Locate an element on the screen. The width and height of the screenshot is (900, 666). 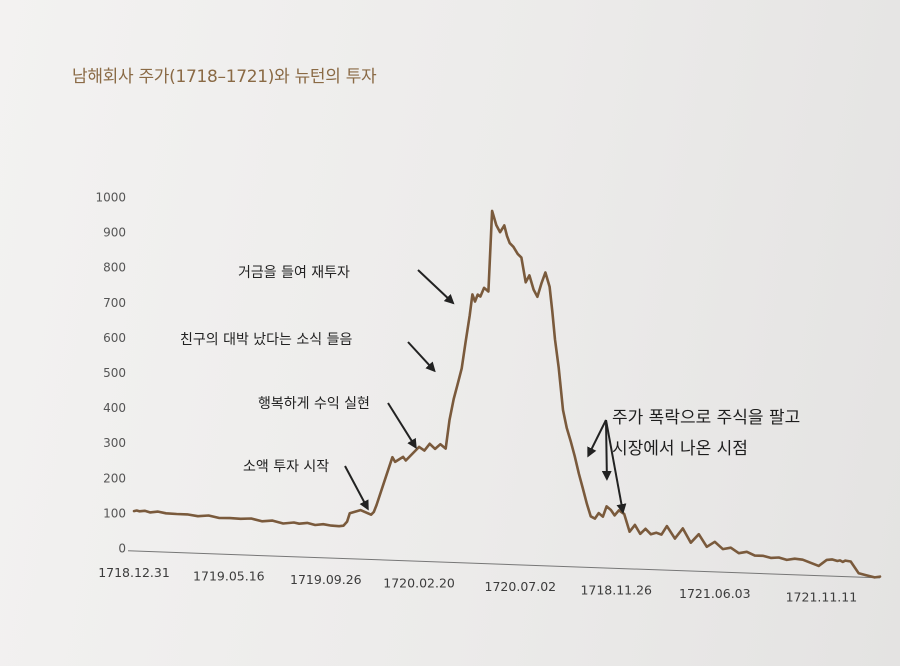
y-tick-label: 1000 is located at coordinates (110, 197).